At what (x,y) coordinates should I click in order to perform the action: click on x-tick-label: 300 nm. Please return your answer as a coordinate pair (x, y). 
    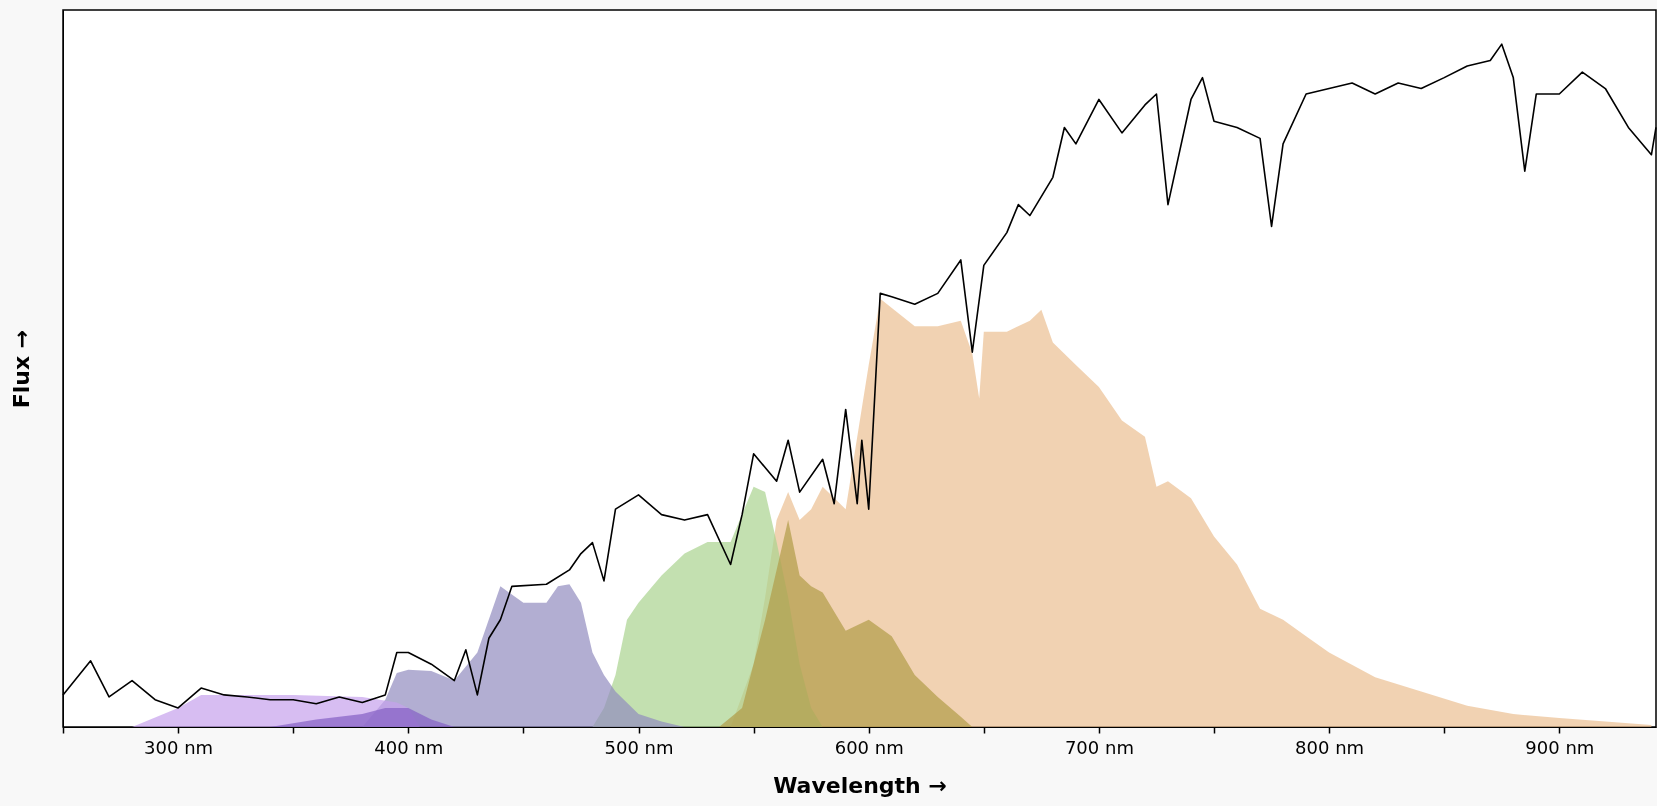
    Looking at the image, I should click on (179, 747).